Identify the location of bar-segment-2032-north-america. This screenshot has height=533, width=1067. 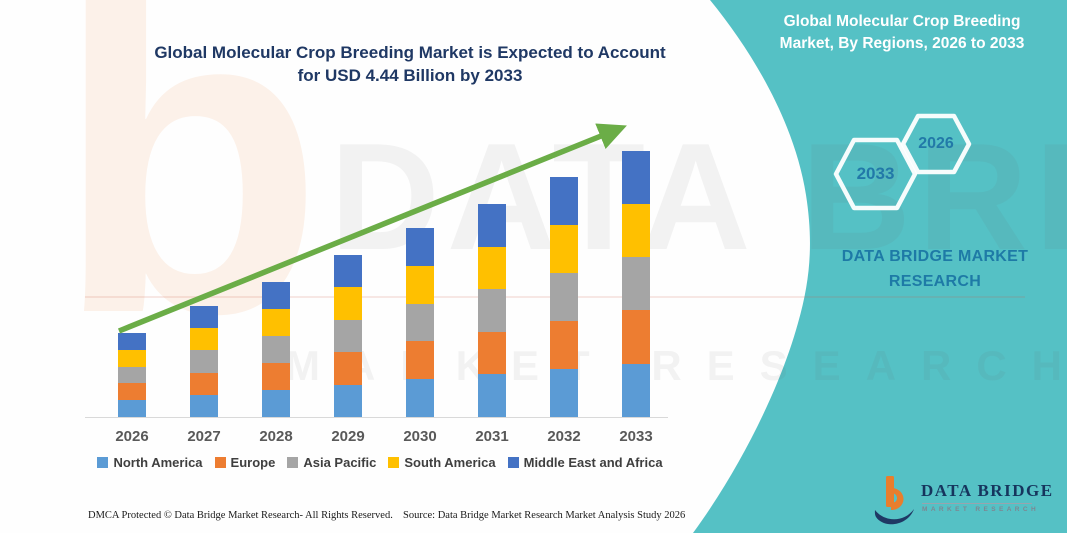
(564, 393).